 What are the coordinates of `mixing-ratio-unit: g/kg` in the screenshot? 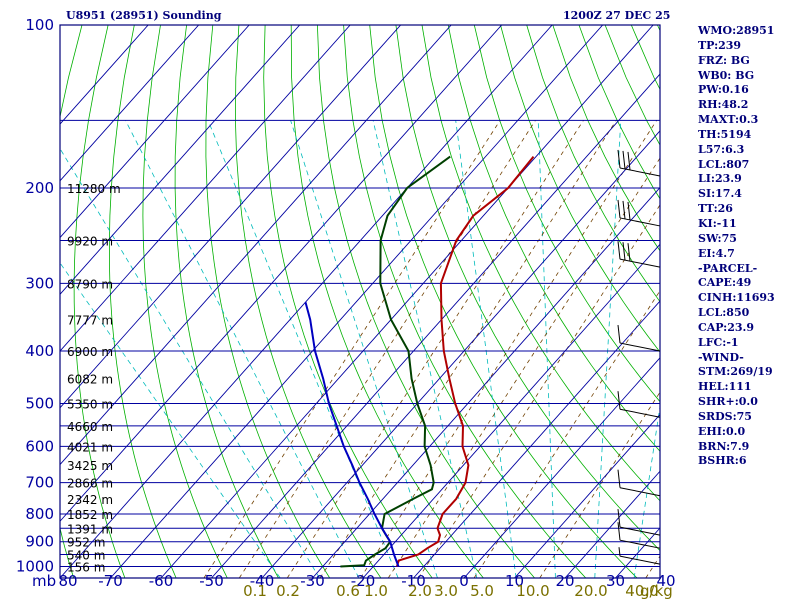 It's located at (656, 591).